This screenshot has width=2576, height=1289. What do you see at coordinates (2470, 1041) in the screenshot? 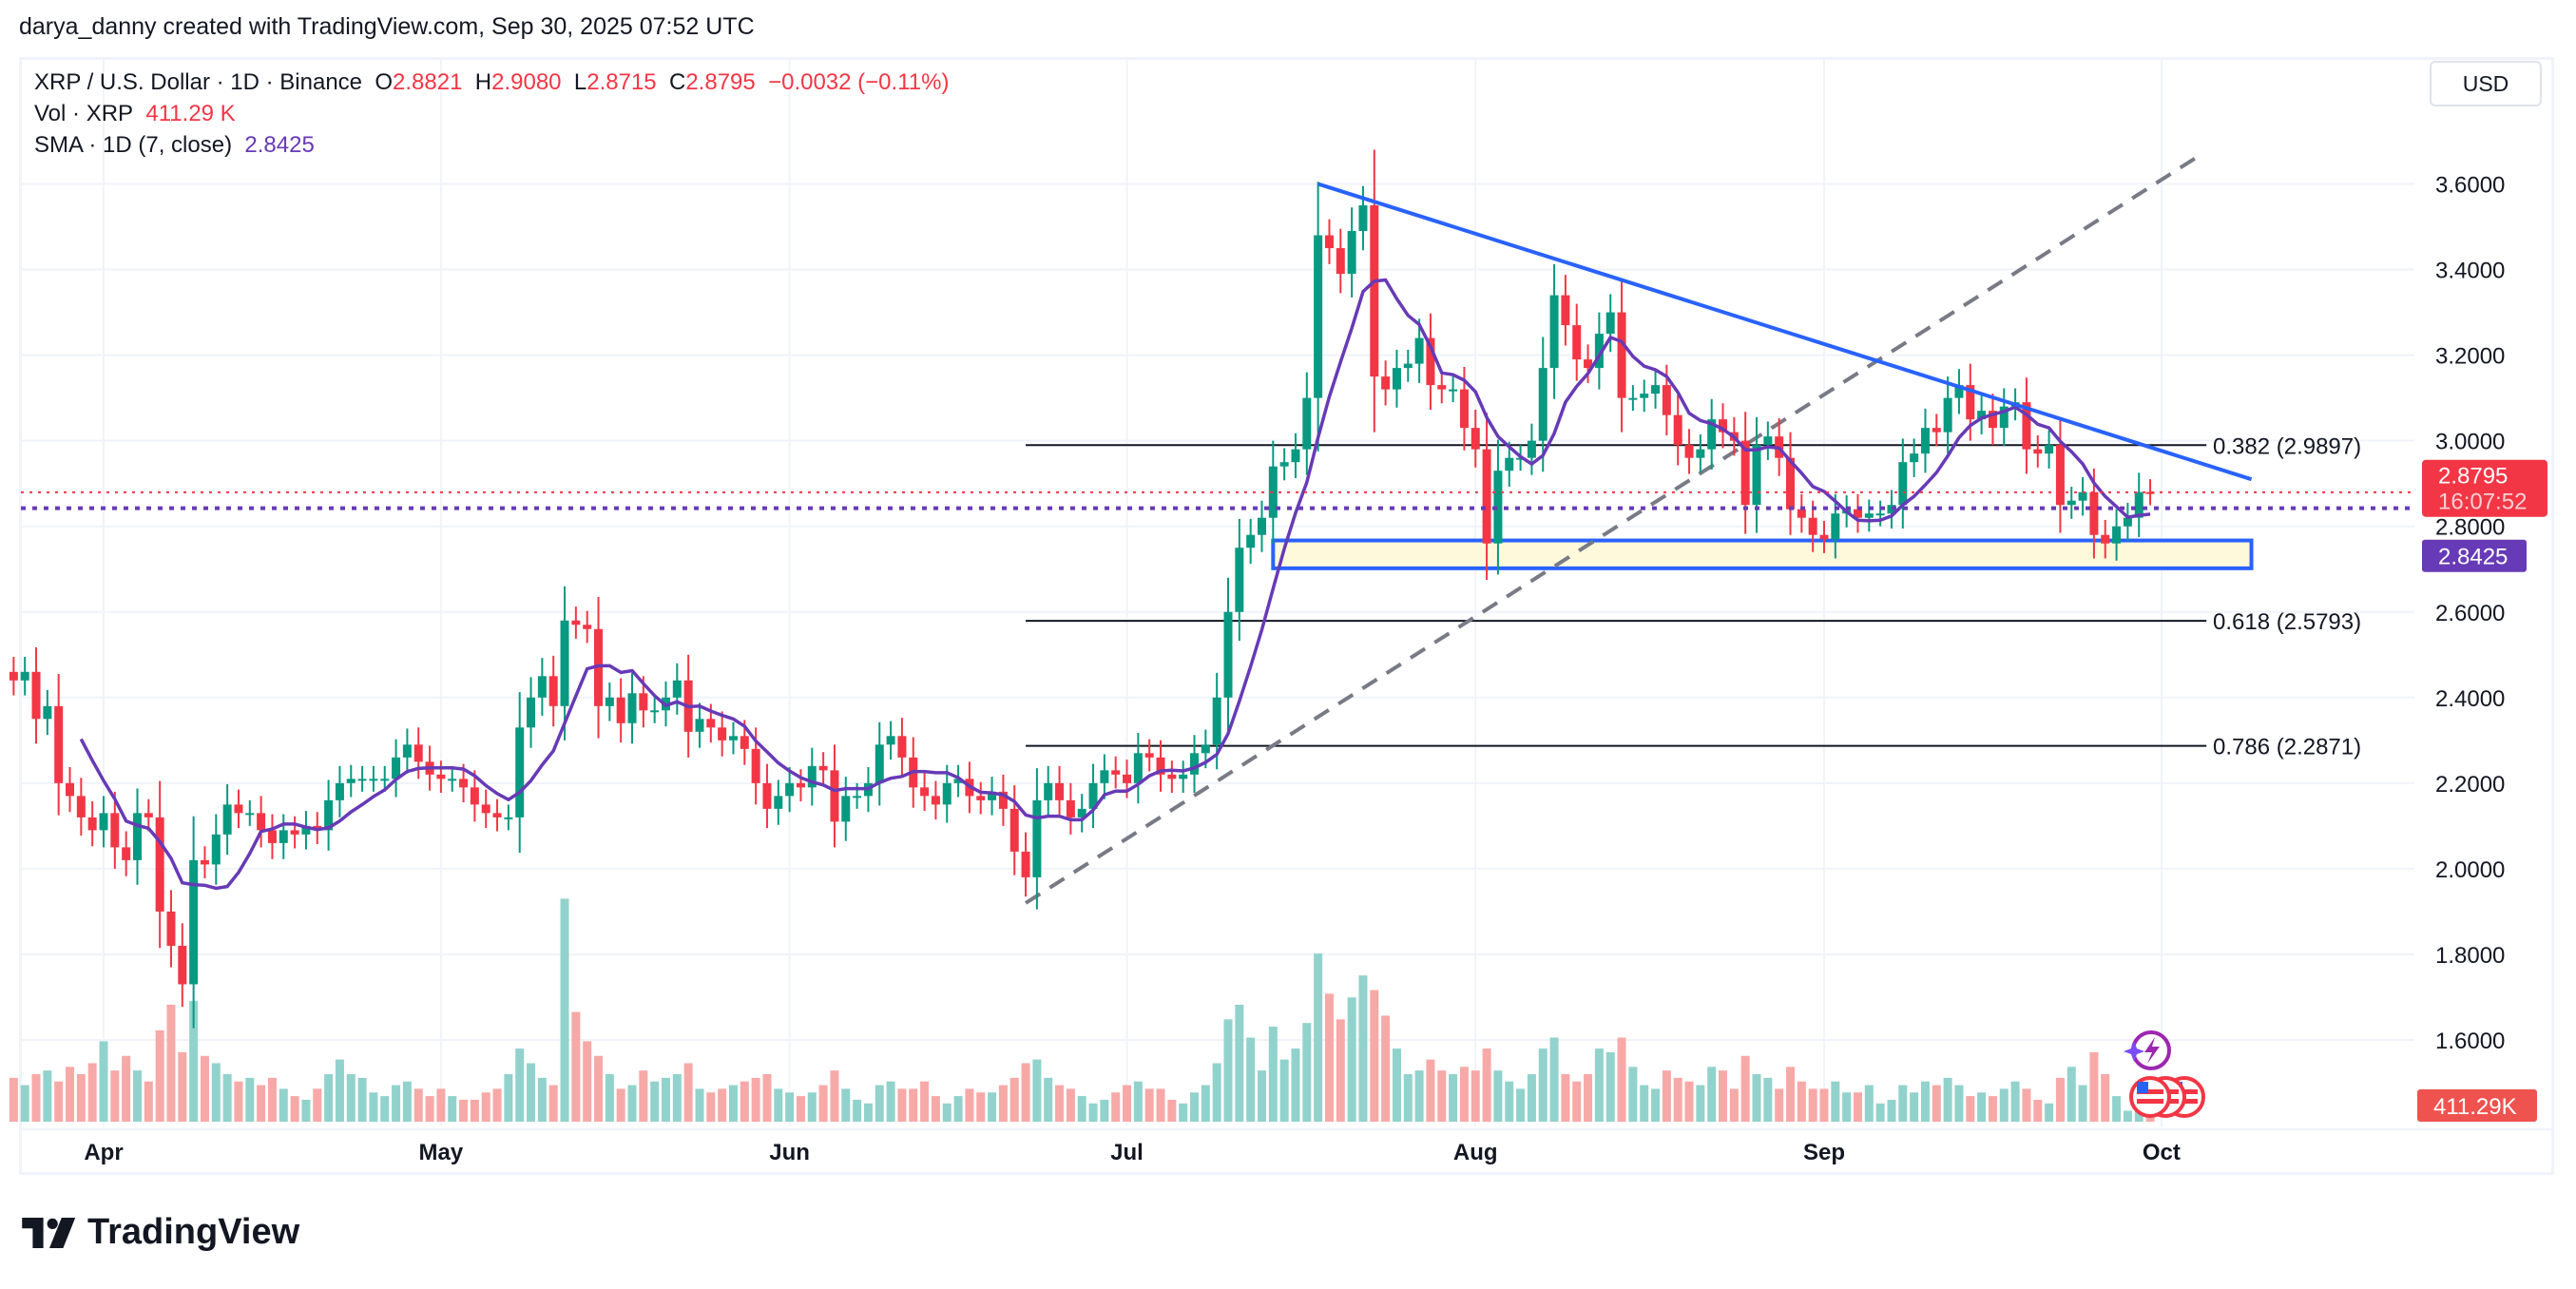
I see `price-axis-label: 1.6000` at bounding box center [2470, 1041].